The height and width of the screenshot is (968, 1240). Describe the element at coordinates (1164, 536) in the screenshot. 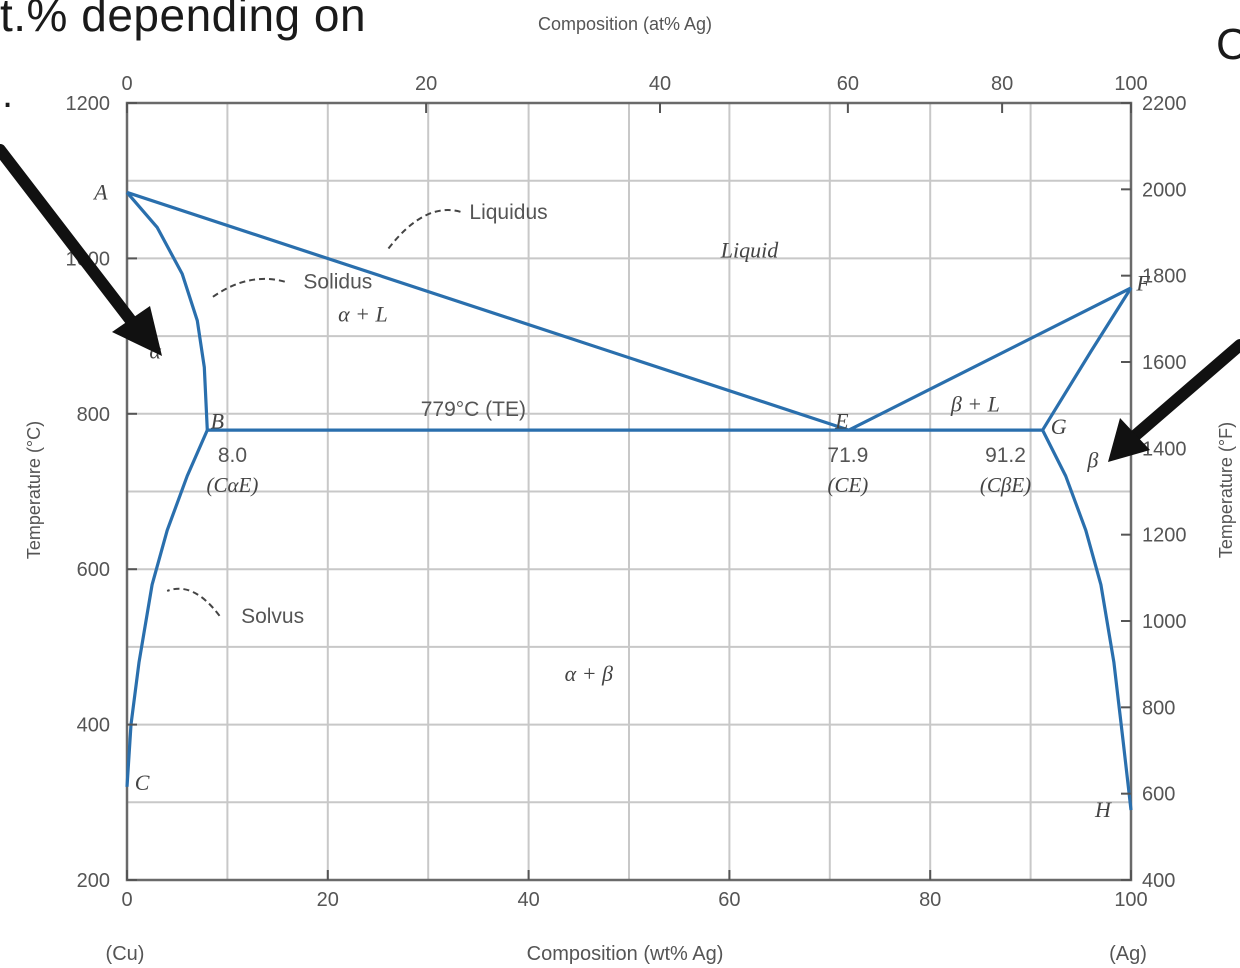

I see `y2-tick-label: 1200` at that location.